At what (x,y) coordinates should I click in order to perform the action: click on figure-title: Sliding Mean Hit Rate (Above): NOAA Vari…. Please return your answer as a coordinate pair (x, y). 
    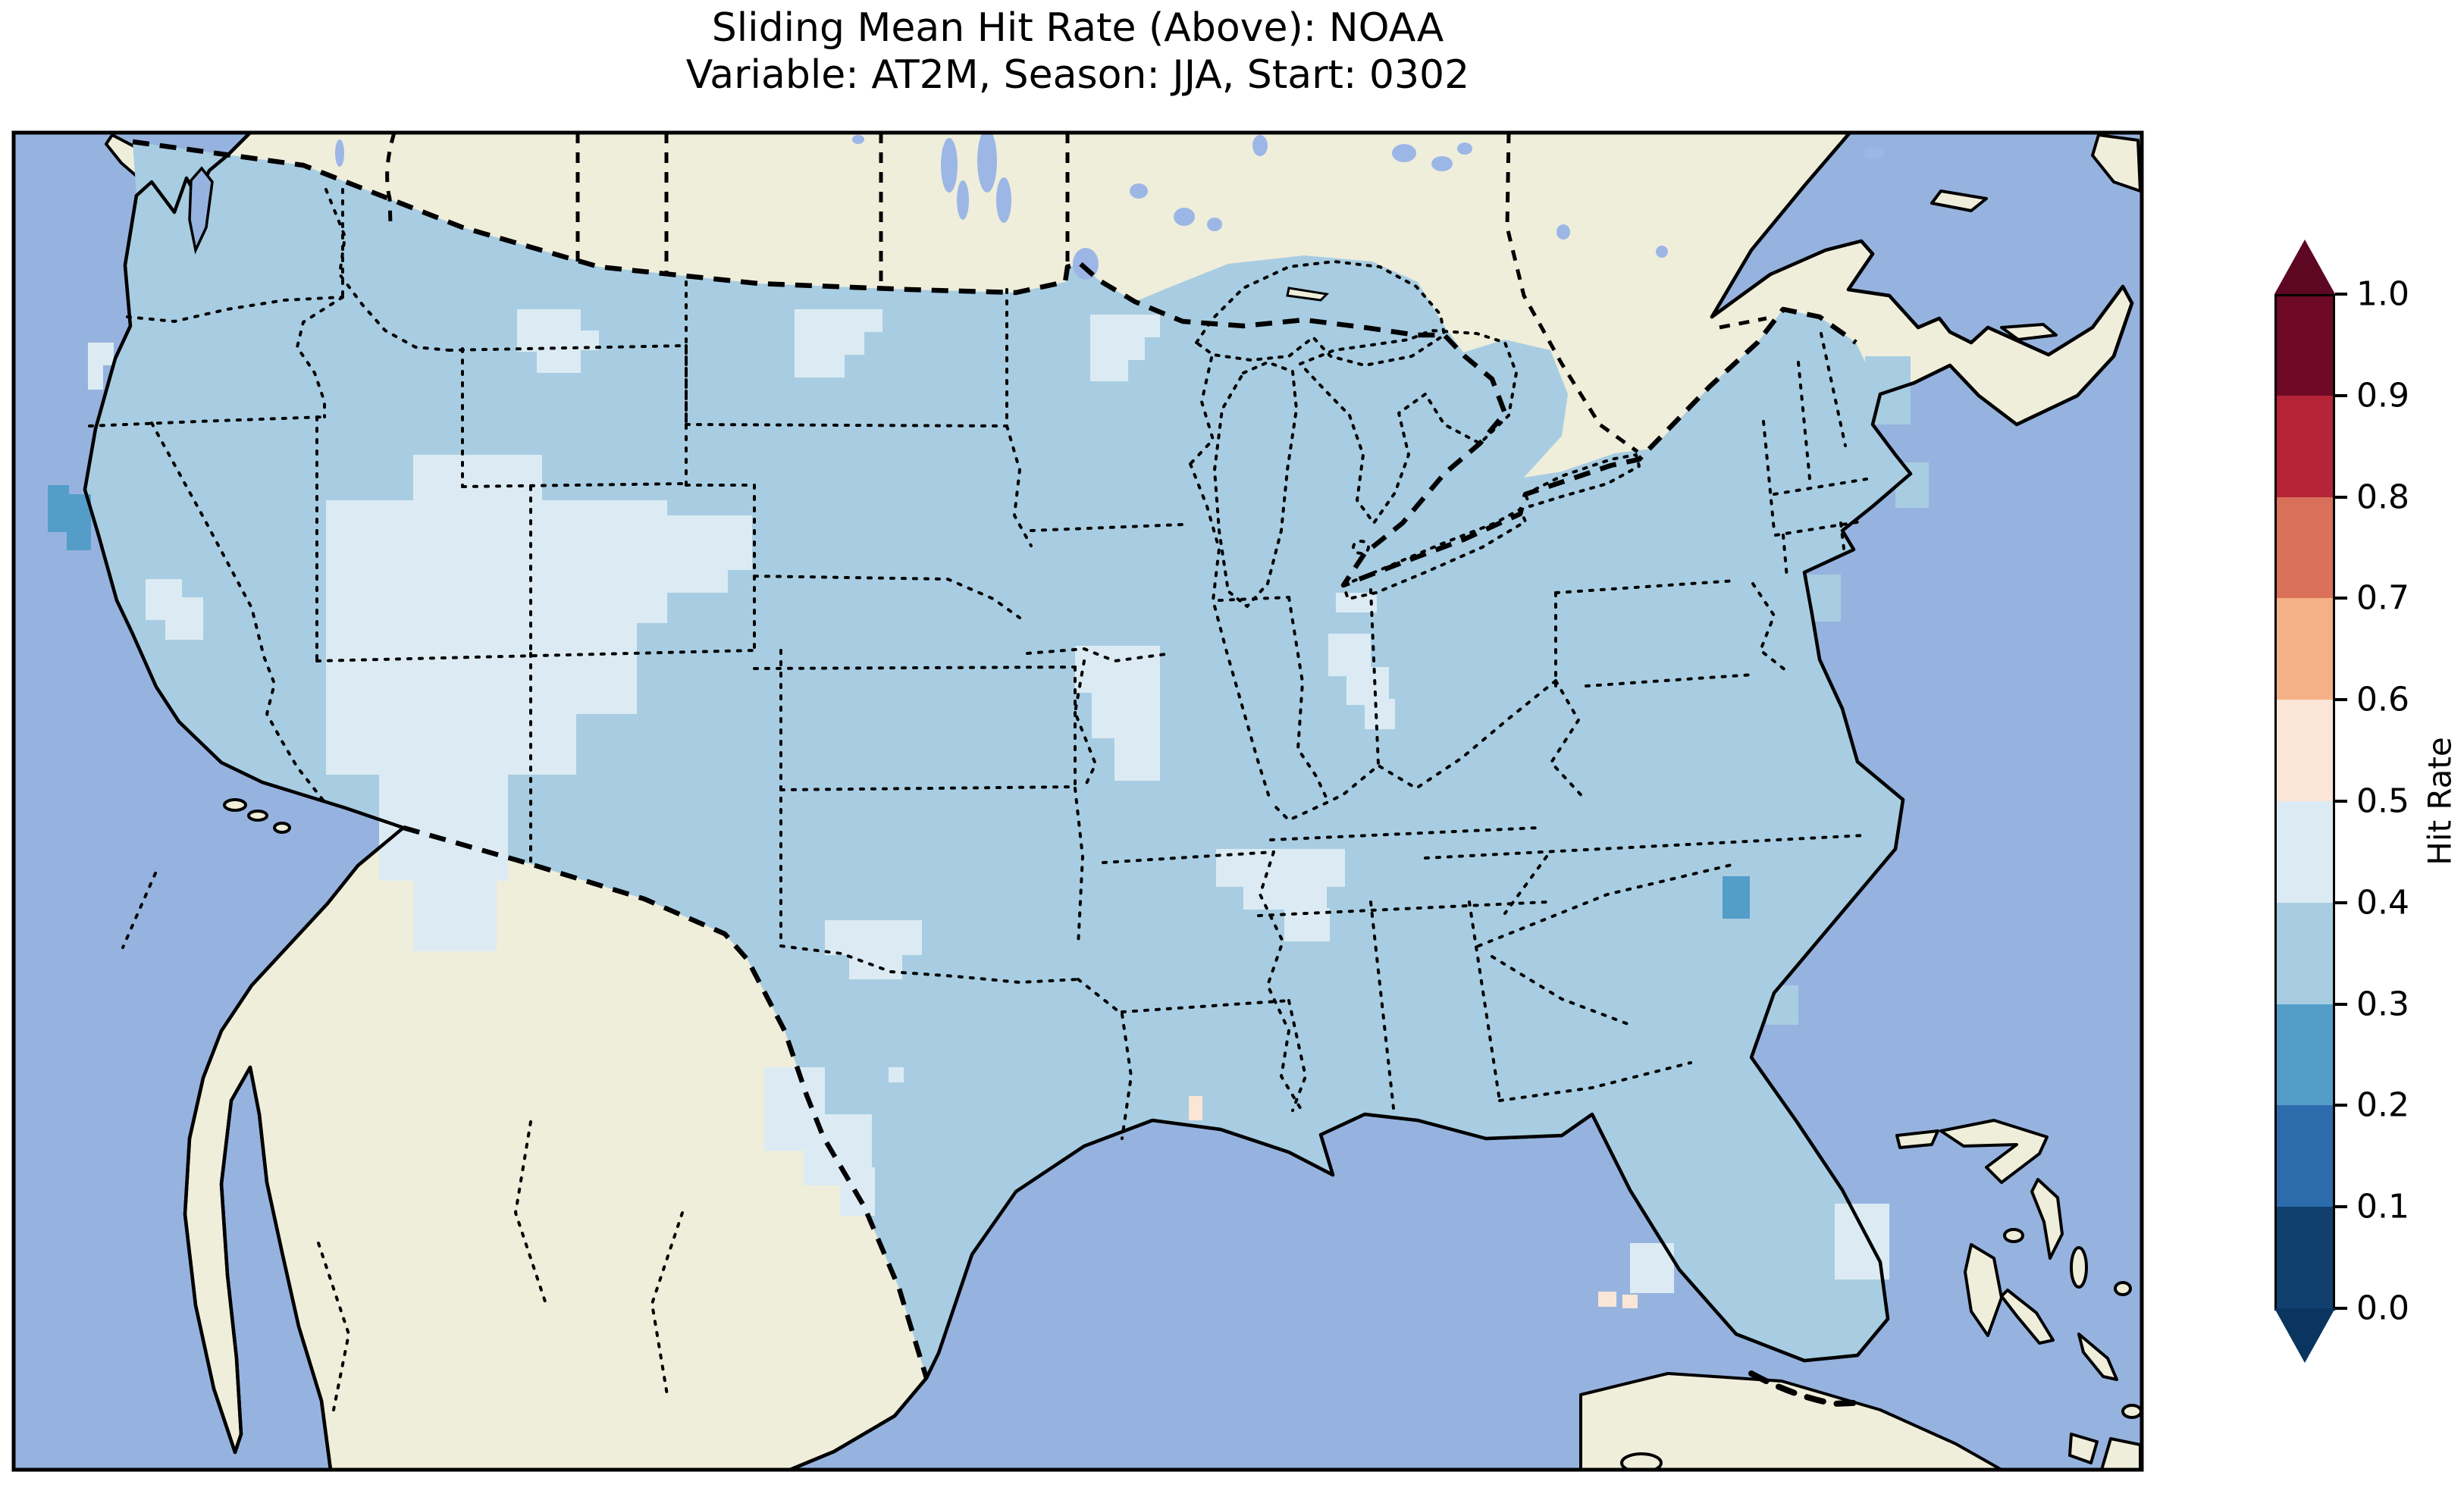
    Looking at the image, I should click on (1078, 52).